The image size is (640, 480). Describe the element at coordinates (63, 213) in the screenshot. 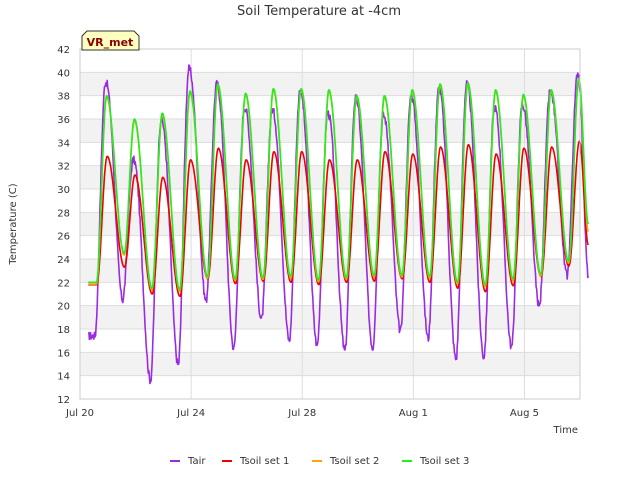

I see `y-tick-label: 28` at that location.